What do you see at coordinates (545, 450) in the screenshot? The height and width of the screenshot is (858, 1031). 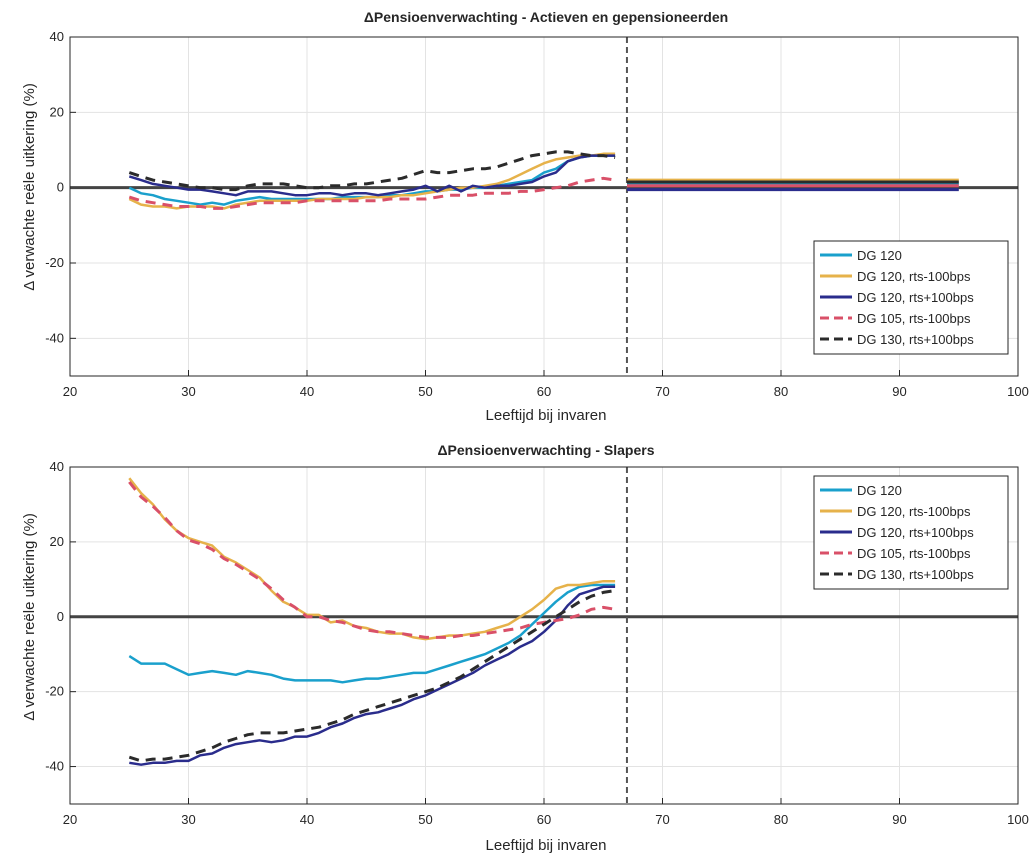 I see `chart-title: ΔPensioenverwachting - Slapers` at bounding box center [545, 450].